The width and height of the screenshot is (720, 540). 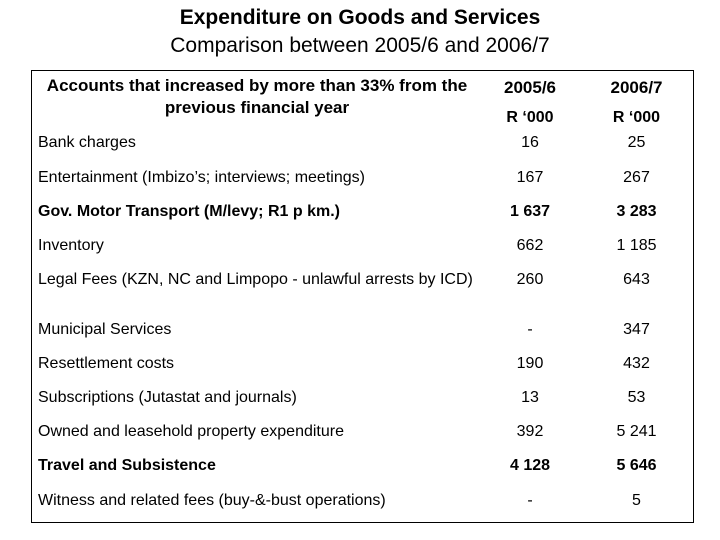 What do you see at coordinates (530, 363) in the screenshot?
I see `value-2005-6: 190` at bounding box center [530, 363].